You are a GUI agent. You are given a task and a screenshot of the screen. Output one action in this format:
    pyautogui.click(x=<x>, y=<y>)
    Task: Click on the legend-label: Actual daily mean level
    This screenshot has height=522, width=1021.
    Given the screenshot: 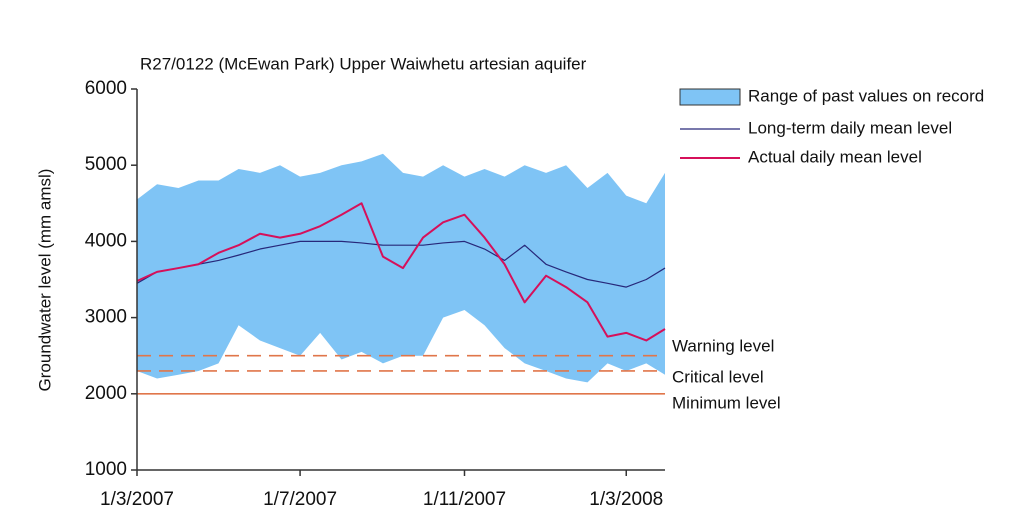 What is the action you would take?
    pyautogui.click(x=835, y=156)
    